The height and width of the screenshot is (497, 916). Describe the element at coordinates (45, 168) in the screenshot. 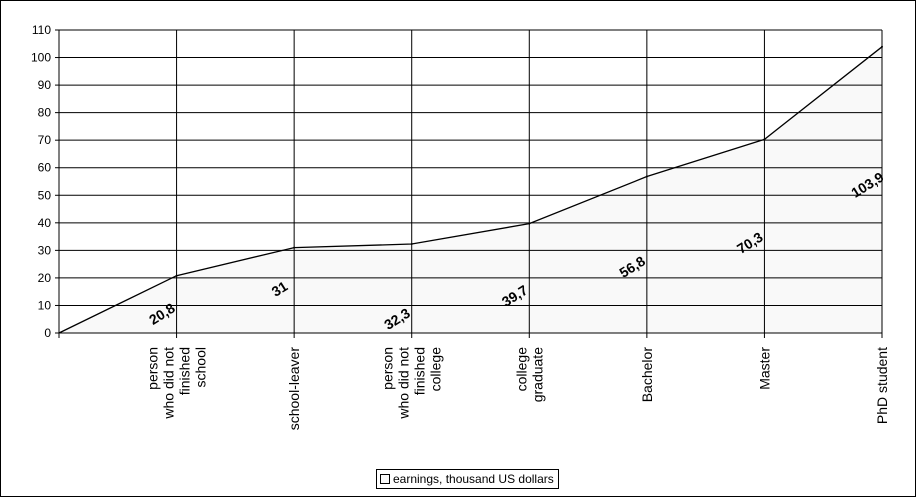

I see `y-tick-label: 60` at that location.